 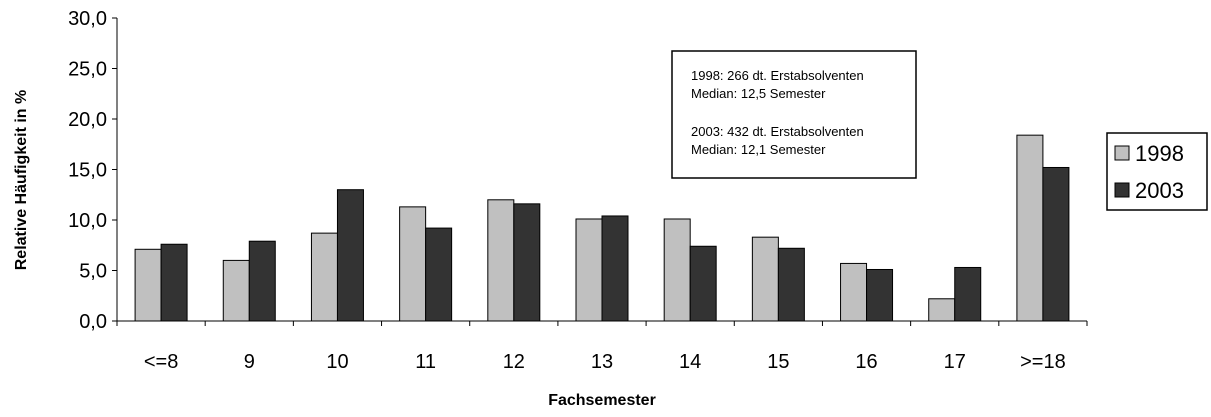 What do you see at coordinates (1122, 153) in the screenshot?
I see `legend-swatch-1998` at bounding box center [1122, 153].